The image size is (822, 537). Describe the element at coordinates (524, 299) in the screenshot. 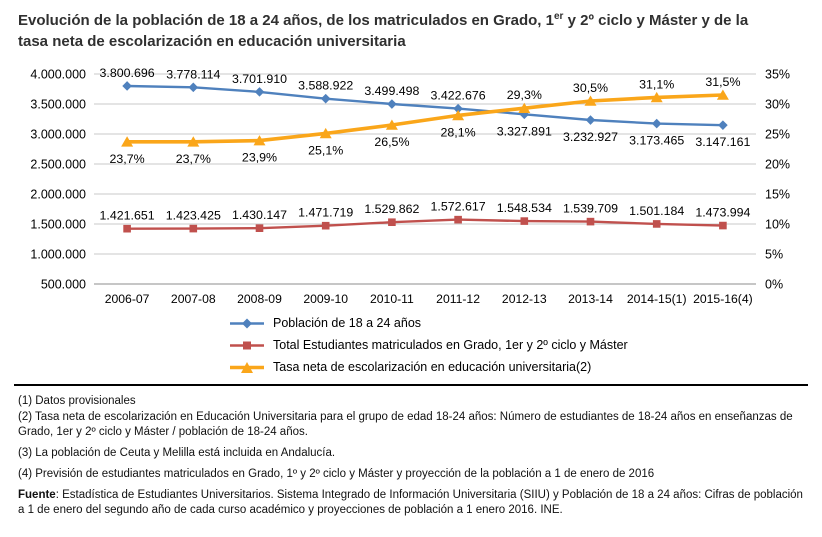

I see `svg-text: 2012-13` at that location.